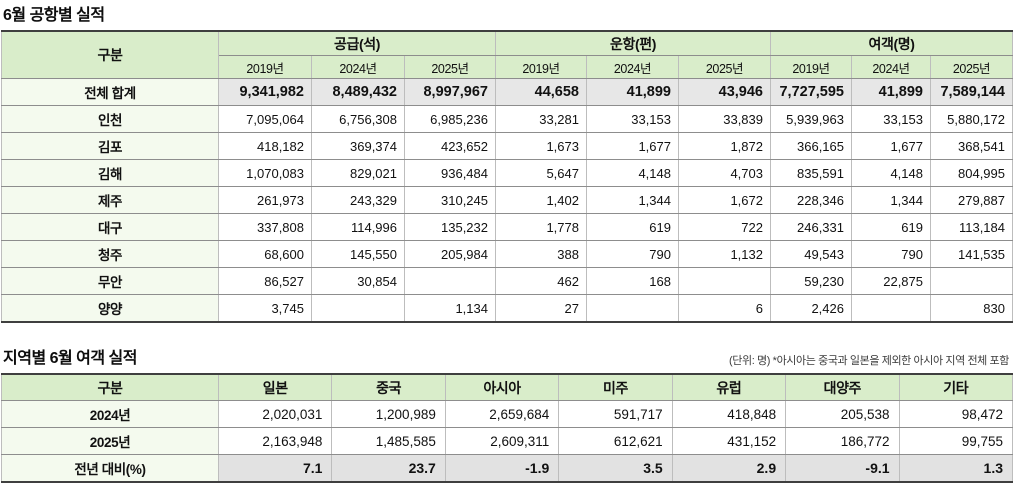 The image size is (1014, 488). Describe the element at coordinates (110, 308) in the screenshot. I see `row-label: 양양` at that location.